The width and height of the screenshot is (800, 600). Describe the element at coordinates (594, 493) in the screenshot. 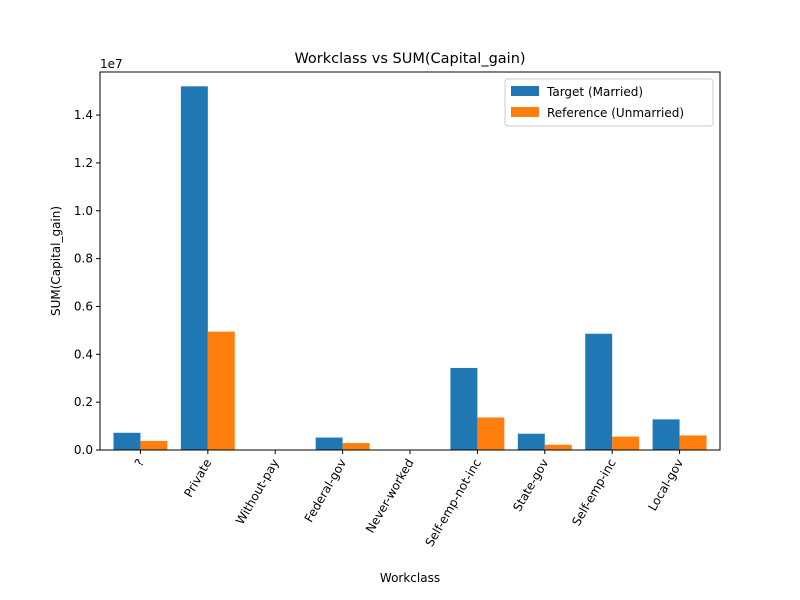

I see `x-tick-label: Self-emp-inc` at that location.